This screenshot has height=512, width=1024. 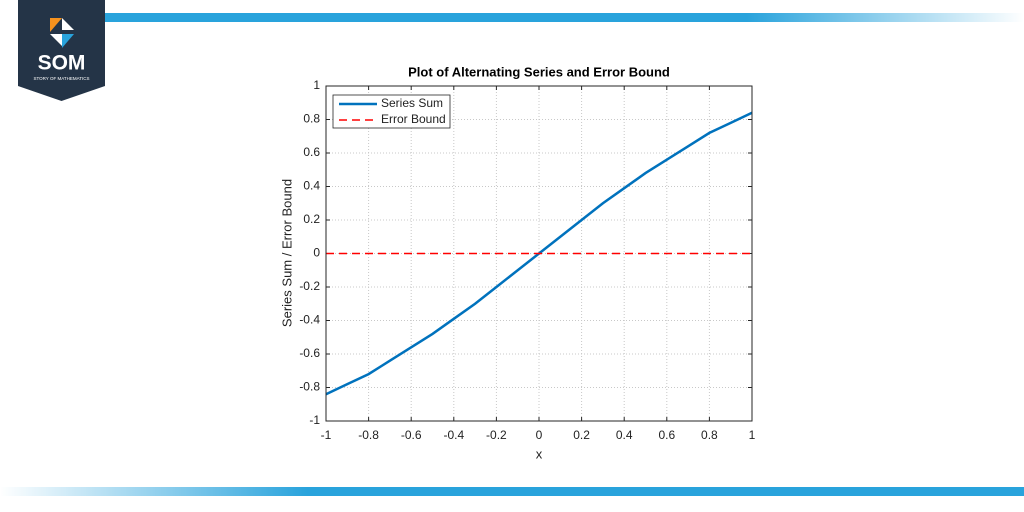 What do you see at coordinates (316, 85) in the screenshot?
I see `y-tick-label: 1` at bounding box center [316, 85].